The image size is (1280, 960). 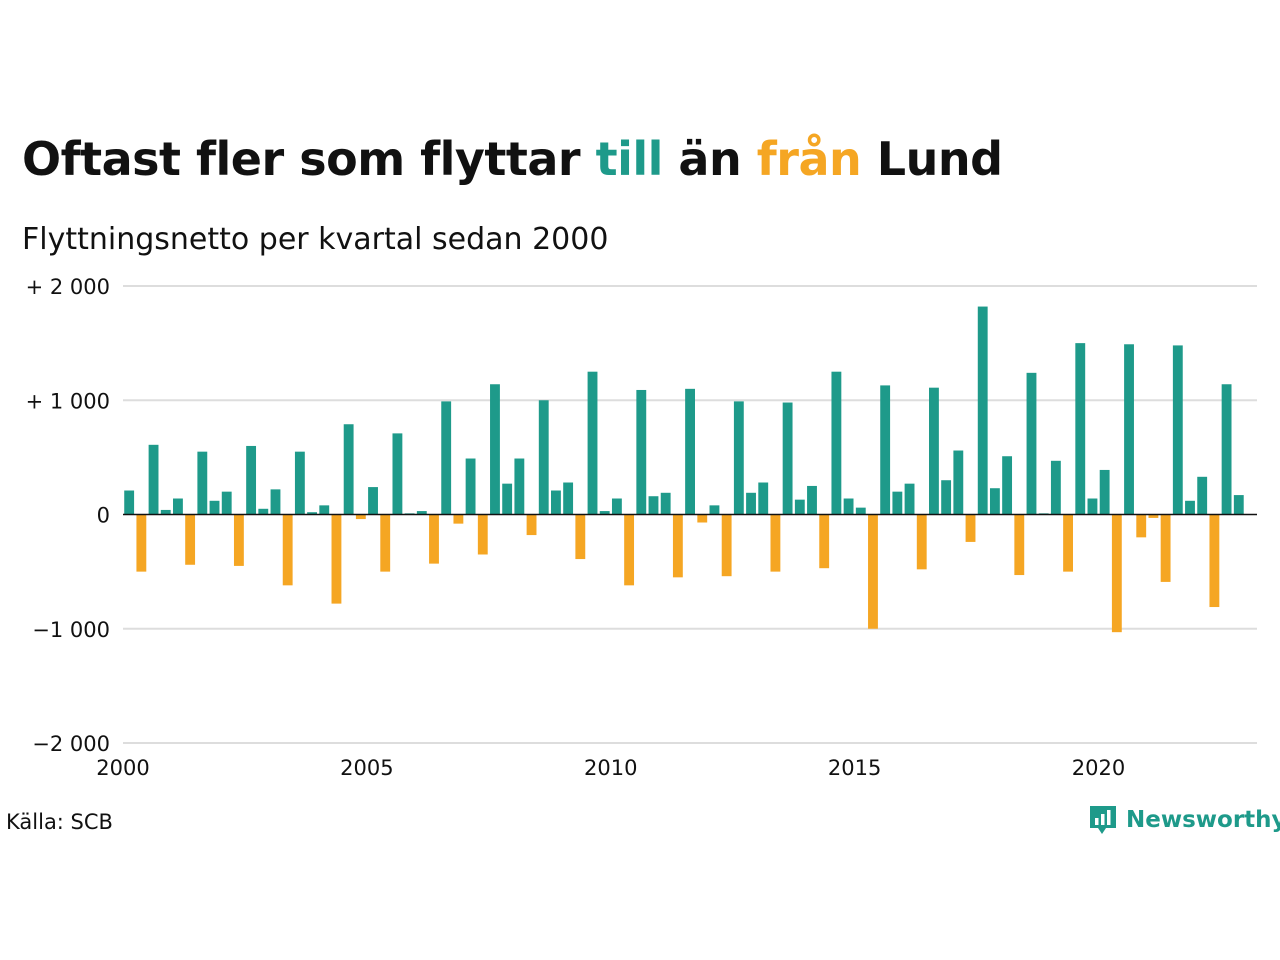 What do you see at coordinates (1103, 820) in the screenshot?
I see `bar-chart-chat-icon` at bounding box center [1103, 820].